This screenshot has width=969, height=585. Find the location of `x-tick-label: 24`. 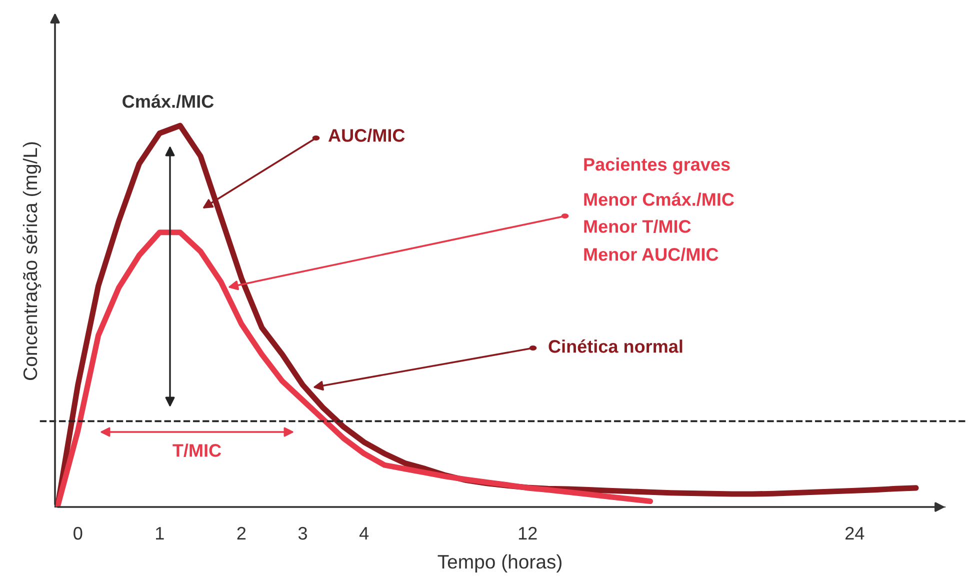

x-tick-label: 24 is located at coordinates (855, 533).